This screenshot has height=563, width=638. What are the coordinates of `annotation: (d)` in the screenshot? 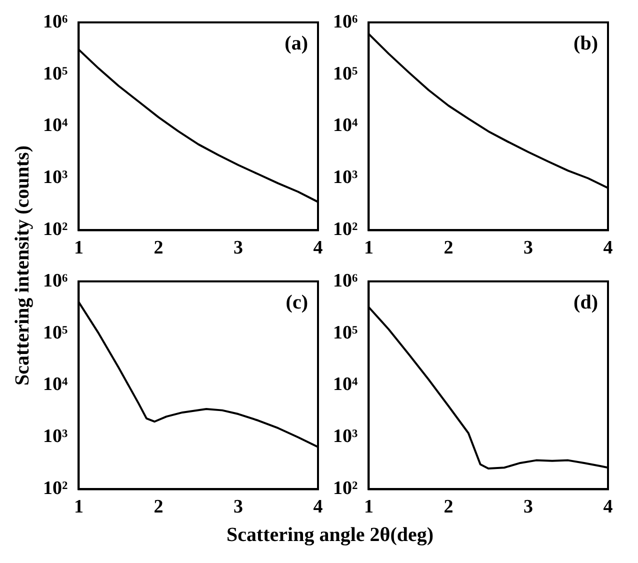 It's located at (586, 303).